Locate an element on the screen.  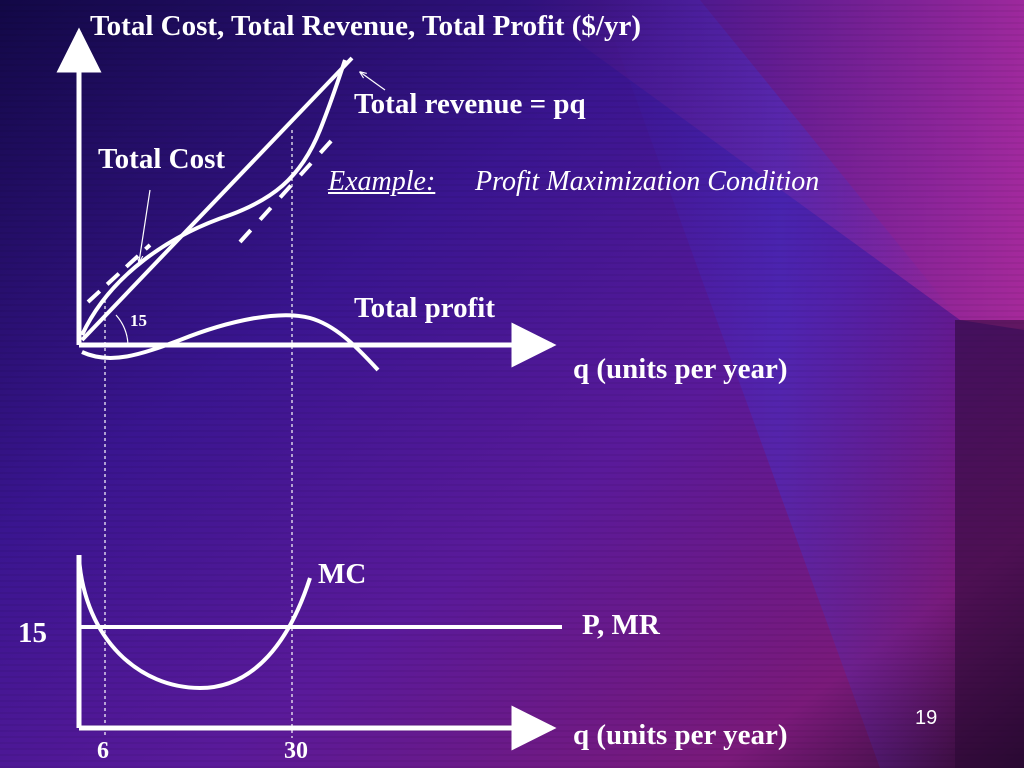
total-revenue-pointer is located at coordinates (373, 81).